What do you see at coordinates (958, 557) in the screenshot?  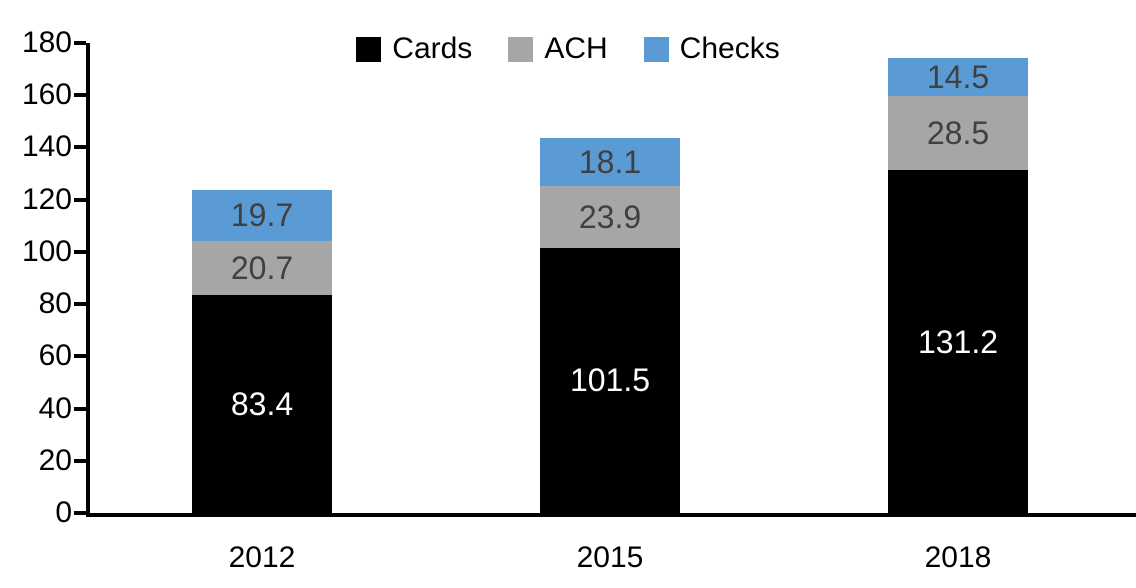 I see `x-axis-label-2018: 2018` at bounding box center [958, 557].